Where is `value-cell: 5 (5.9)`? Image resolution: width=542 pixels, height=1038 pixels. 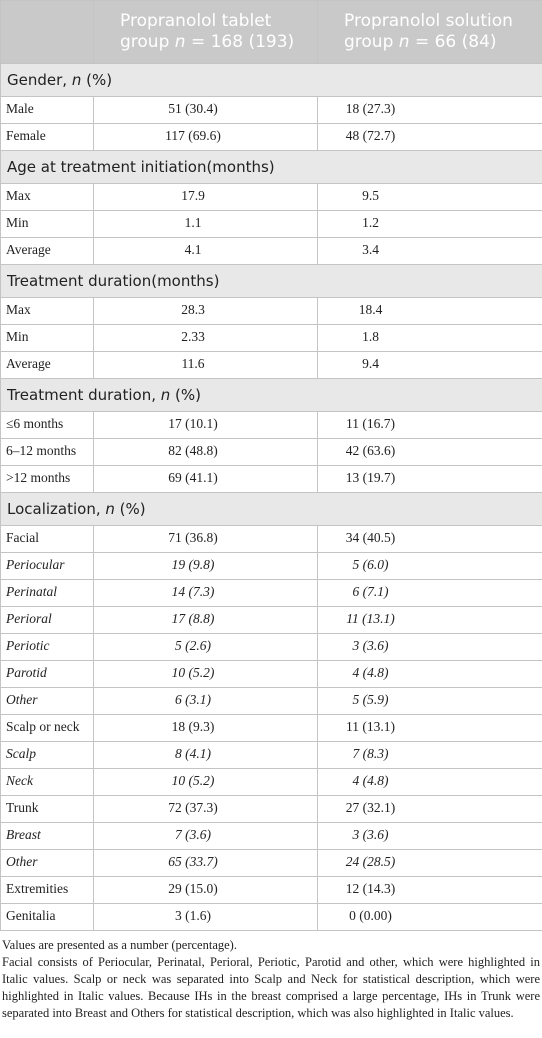
value-cell: 5 (5.9) is located at coordinates (429, 701).